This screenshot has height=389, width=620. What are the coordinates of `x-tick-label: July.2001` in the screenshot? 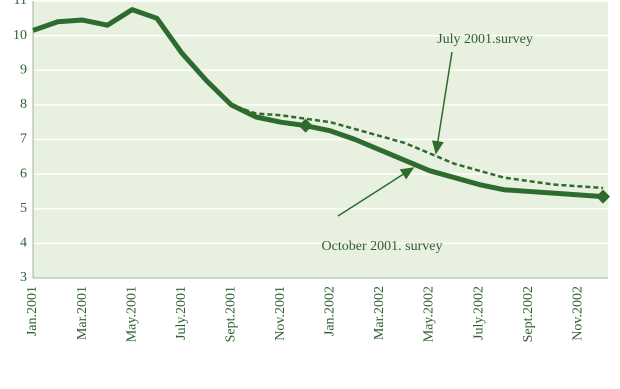 It's located at (181, 313).